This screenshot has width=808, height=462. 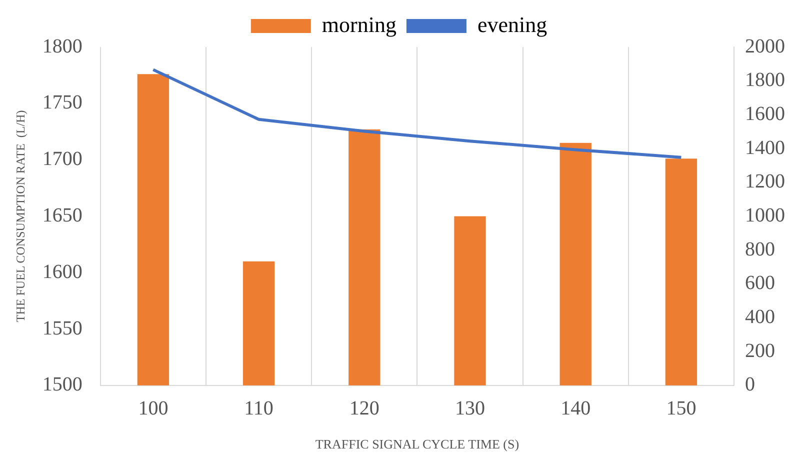 I want to click on y2-tick-label: 1400, so click(x=765, y=147).